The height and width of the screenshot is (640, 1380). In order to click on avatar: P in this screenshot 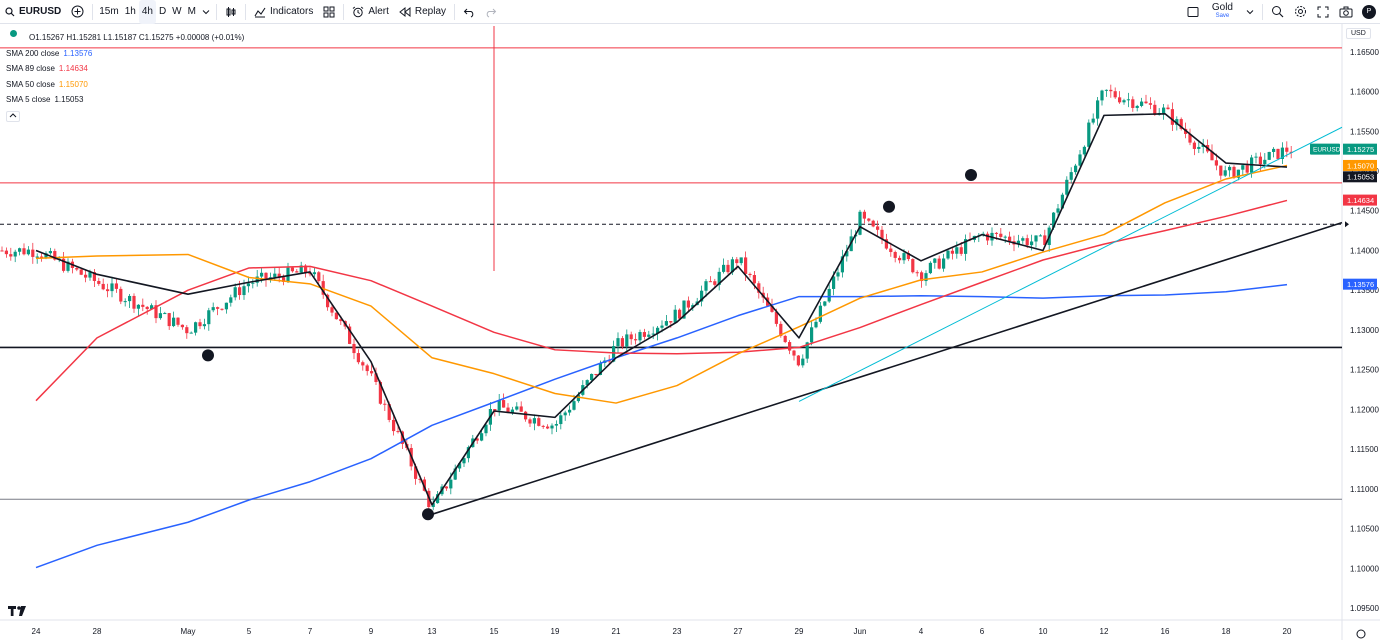, I will do `click(1369, 11)`.